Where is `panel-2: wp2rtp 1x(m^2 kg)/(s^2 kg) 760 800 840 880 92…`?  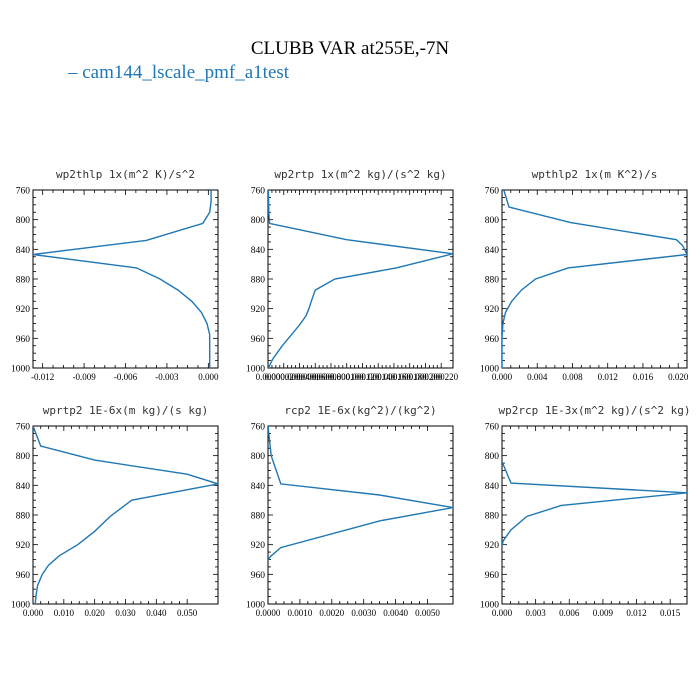
panel-2: wp2rtp 1x(m^2 kg)/(s^2 kg) 760 800 840 880 92… is located at coordinates (352, 275).